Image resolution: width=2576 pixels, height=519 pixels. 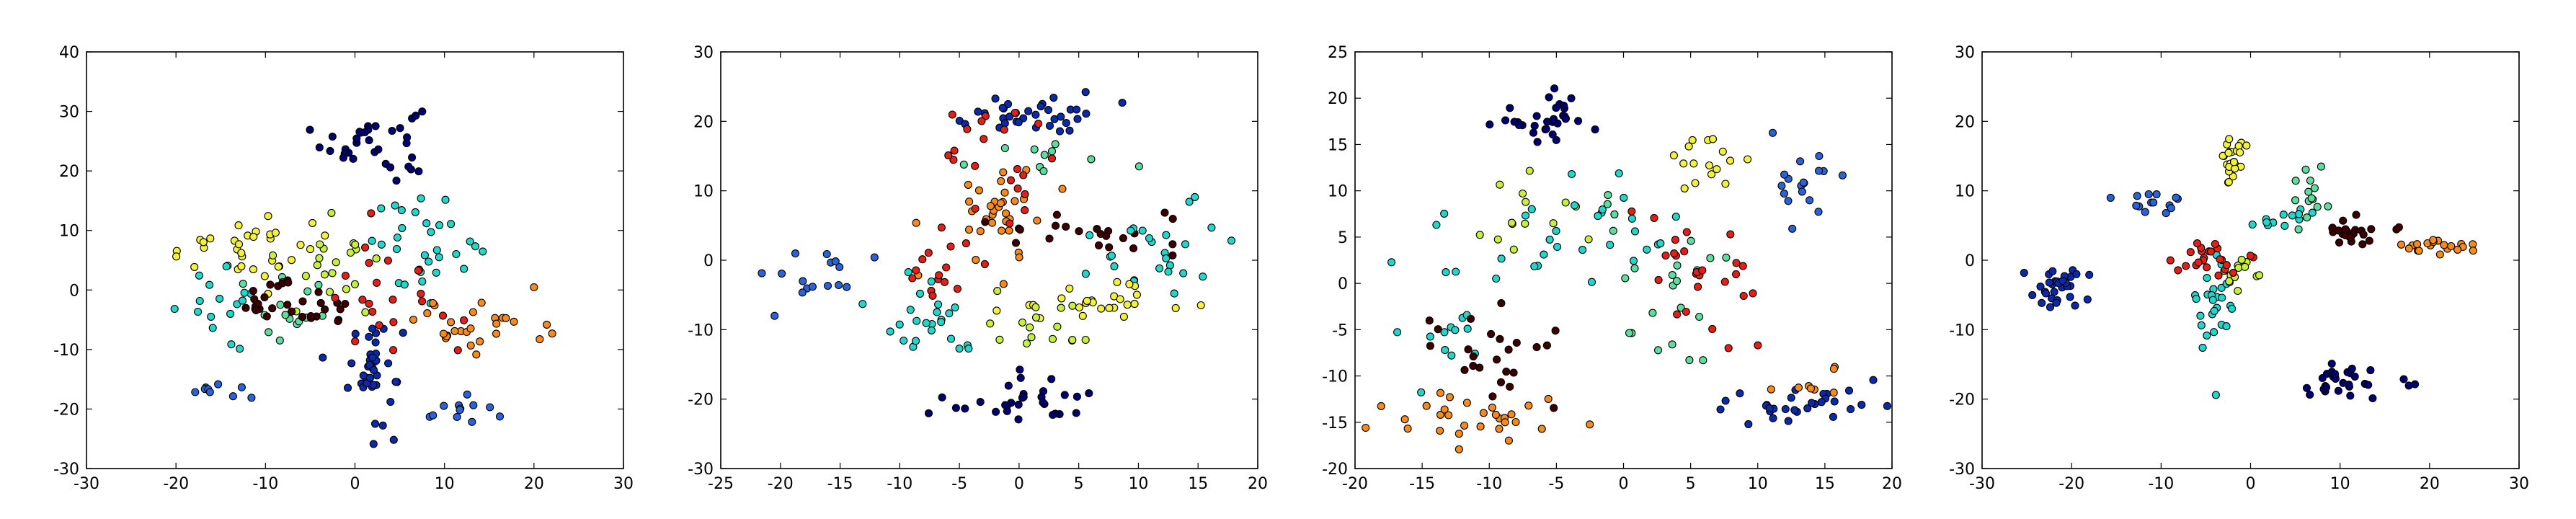 I want to click on x-tick-label: -10, so click(x=1489, y=484).